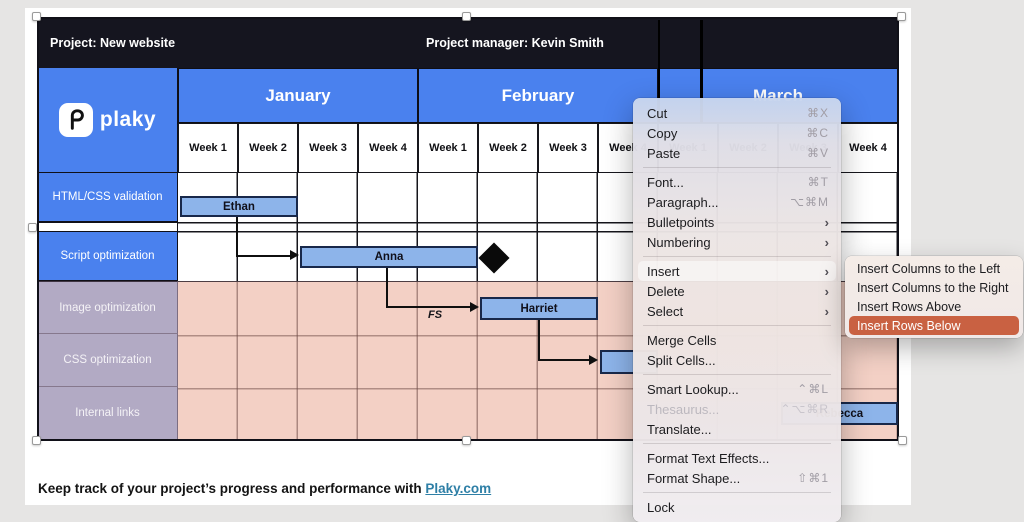 Image resolution: width=1024 pixels, height=522 pixels. Describe the element at coordinates (901, 16) in the screenshot. I see `table-resize-handle-top-right` at that location.